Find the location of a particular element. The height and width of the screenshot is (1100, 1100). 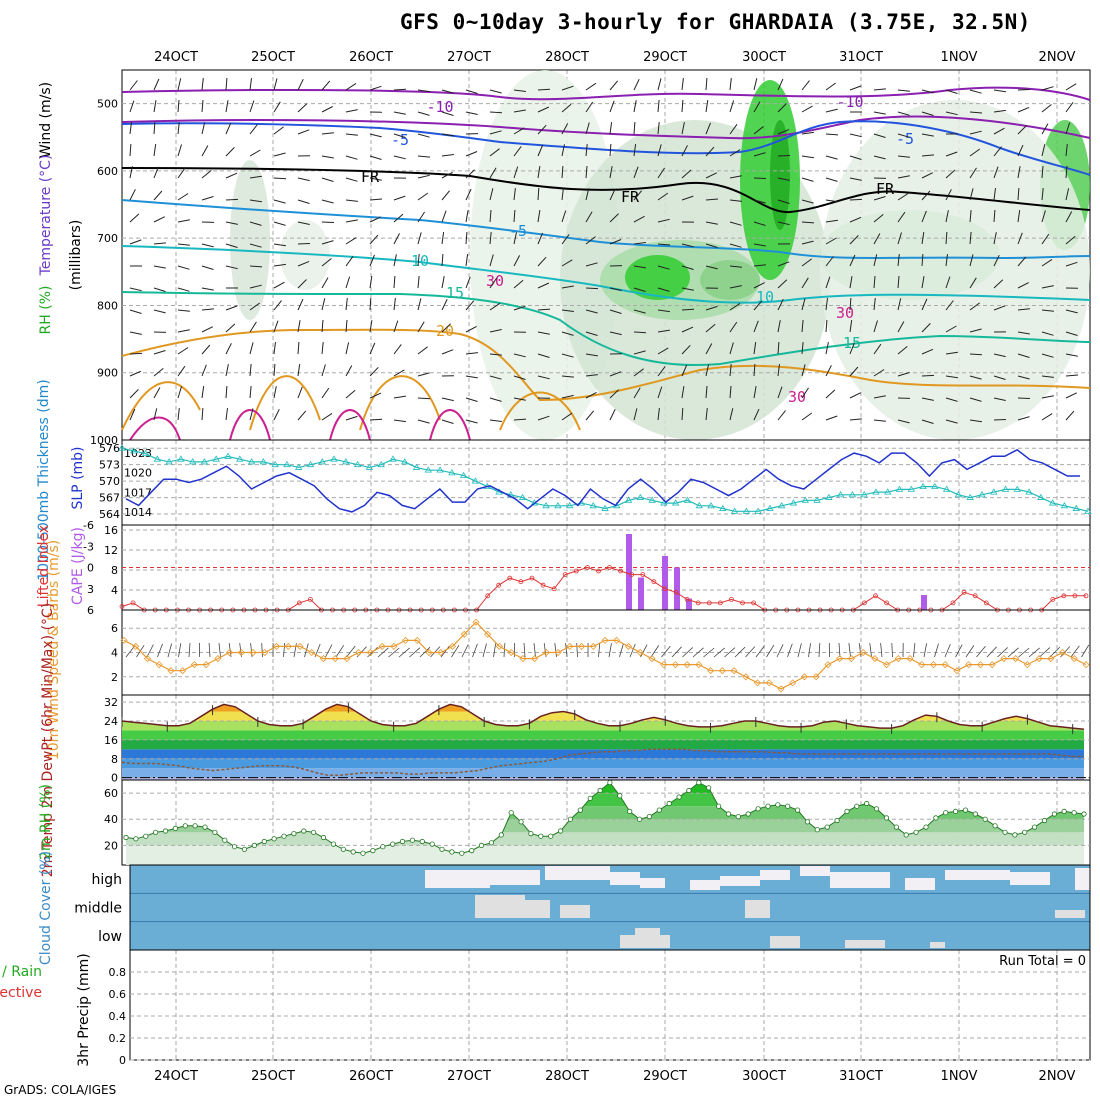

precip-tick-label: 0.2 is located at coordinates (118, 1038).